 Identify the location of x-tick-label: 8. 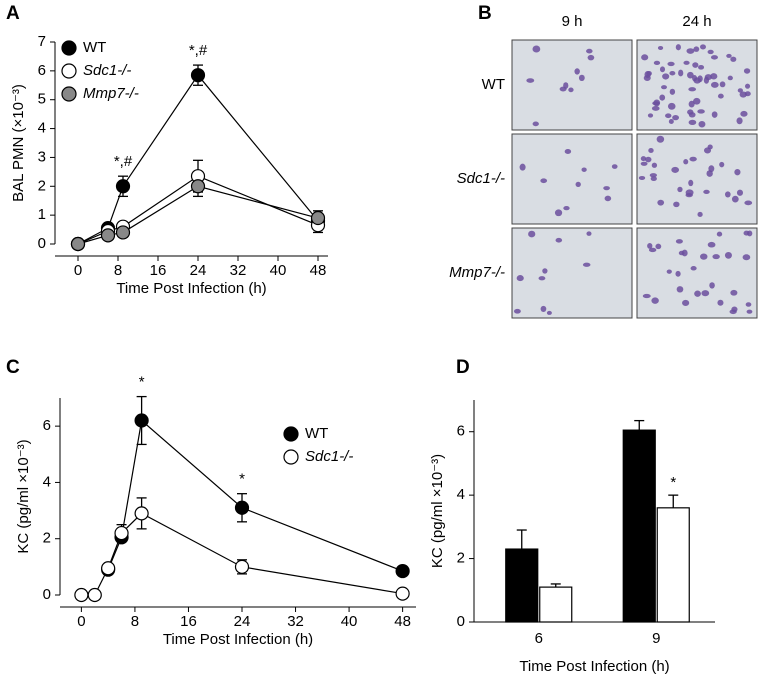
(135, 621).